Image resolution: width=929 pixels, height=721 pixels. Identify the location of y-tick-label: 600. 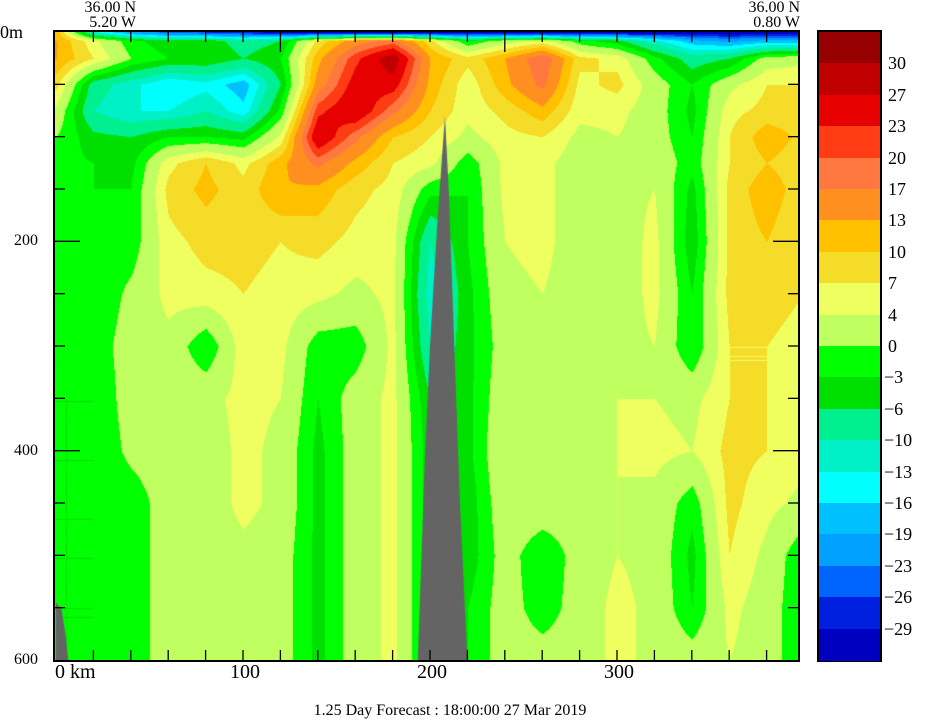
(26, 659).